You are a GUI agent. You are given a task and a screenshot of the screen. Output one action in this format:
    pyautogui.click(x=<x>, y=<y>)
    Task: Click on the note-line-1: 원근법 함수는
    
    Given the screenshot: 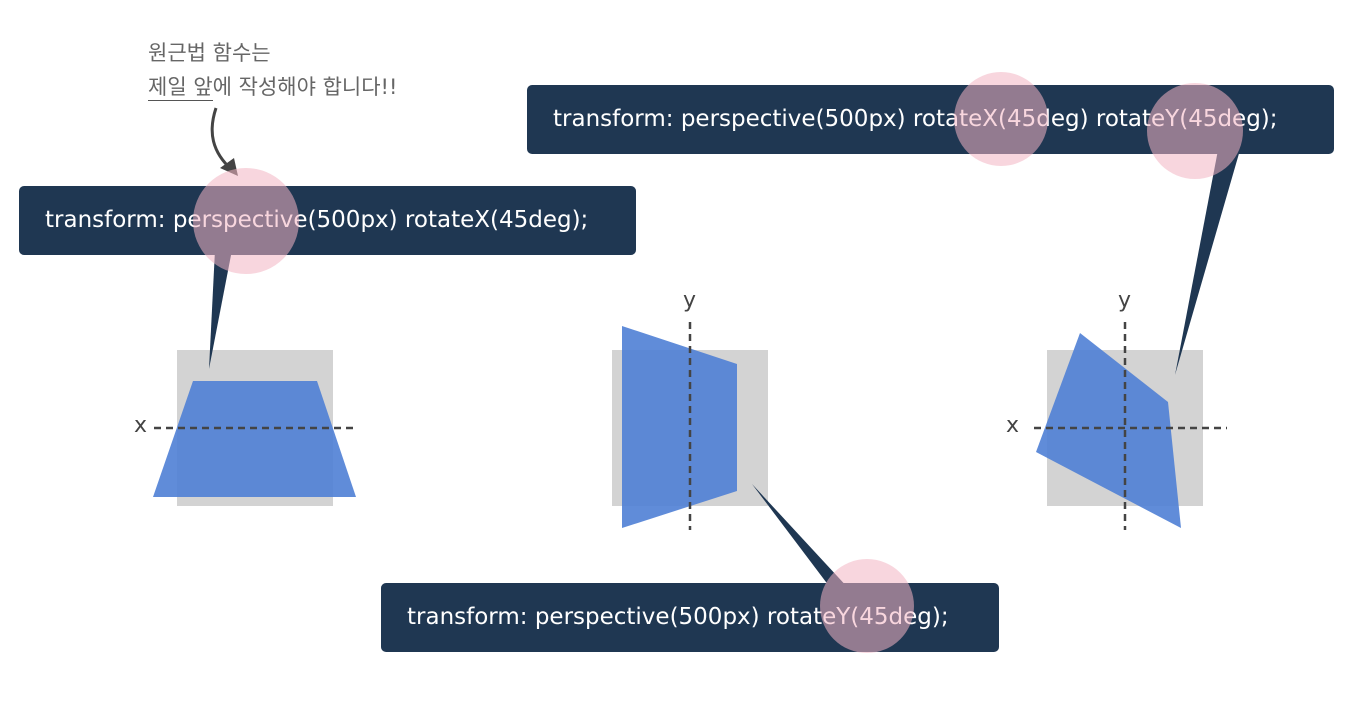 What is the action you would take?
    pyautogui.click(x=209, y=53)
    